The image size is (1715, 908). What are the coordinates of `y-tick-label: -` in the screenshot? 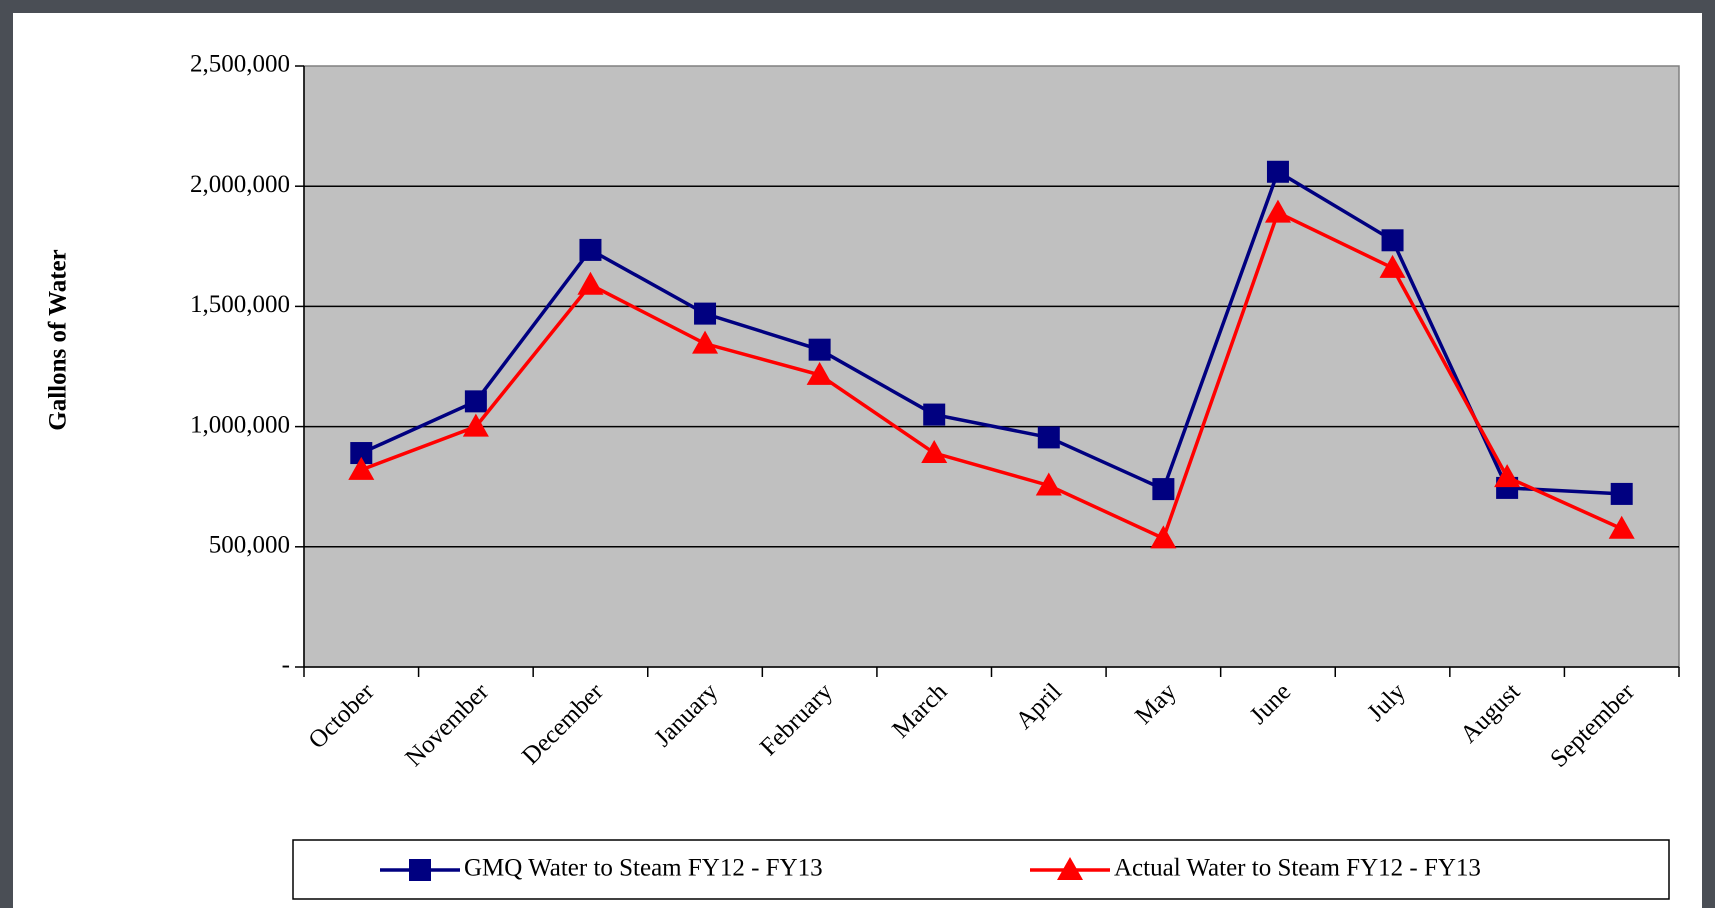 It's located at (286, 665).